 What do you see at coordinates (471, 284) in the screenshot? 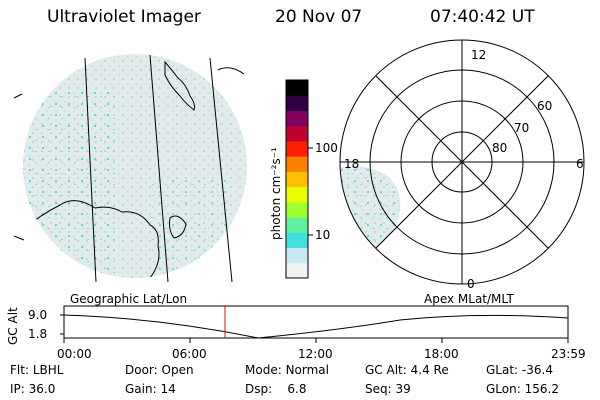
I see `polar-label-0: 0` at bounding box center [471, 284].